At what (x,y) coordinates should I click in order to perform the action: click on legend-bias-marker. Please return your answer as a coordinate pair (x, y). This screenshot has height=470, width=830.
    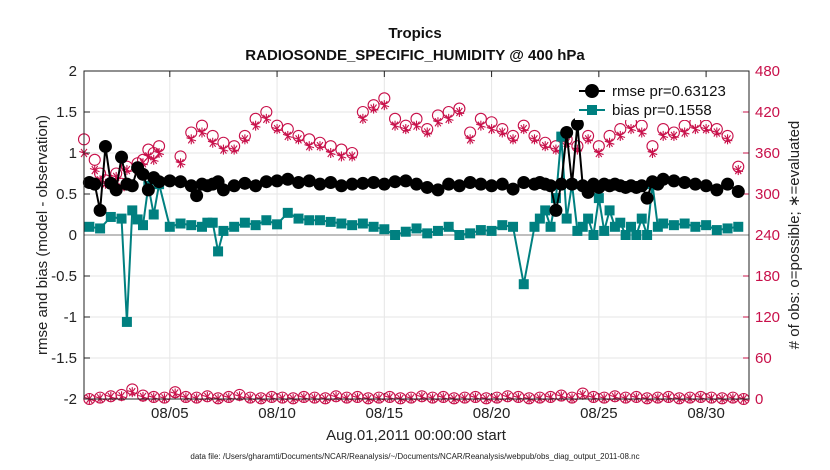
    Looking at the image, I should click on (592, 110).